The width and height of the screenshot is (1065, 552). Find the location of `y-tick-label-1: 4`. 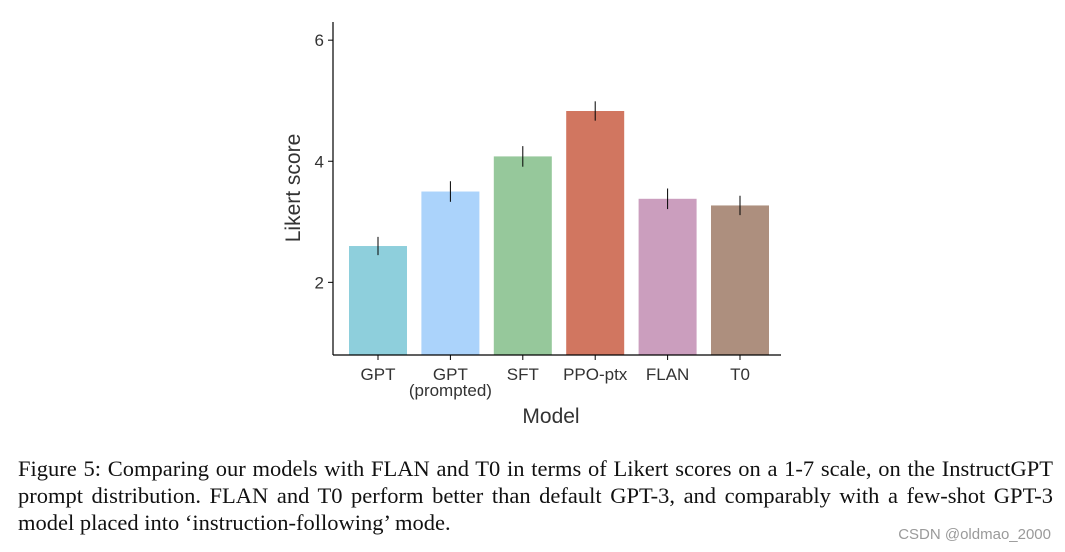

y-tick-label-1: 4 is located at coordinates (319, 161).